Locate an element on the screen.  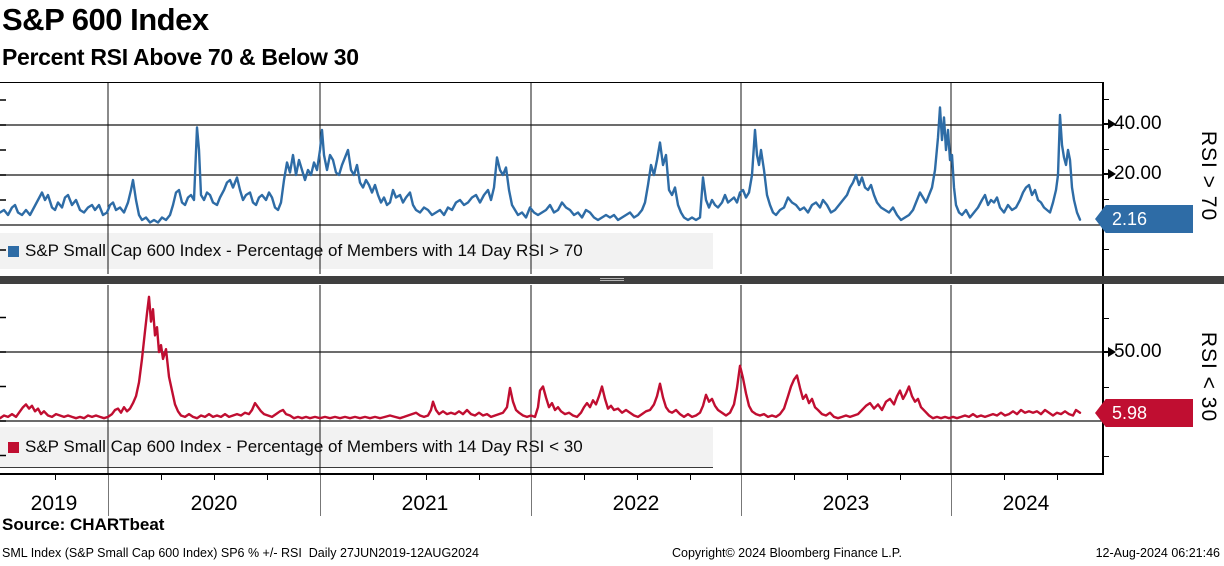
legend-swatch-blue is located at coordinates (13, 251).